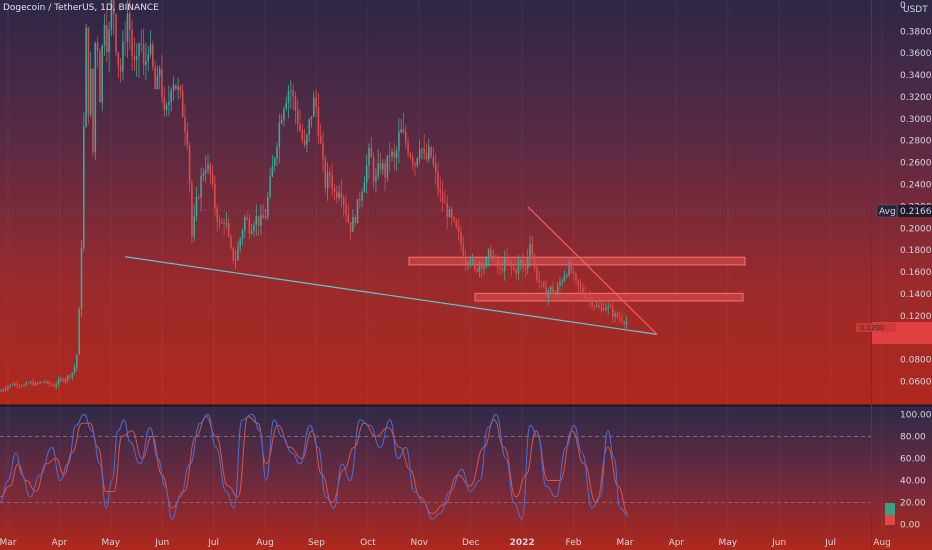 This screenshot has height=550, width=932. What do you see at coordinates (910, 525) in the screenshot?
I see `oscillator-tick-label: 0.00` at bounding box center [910, 525].